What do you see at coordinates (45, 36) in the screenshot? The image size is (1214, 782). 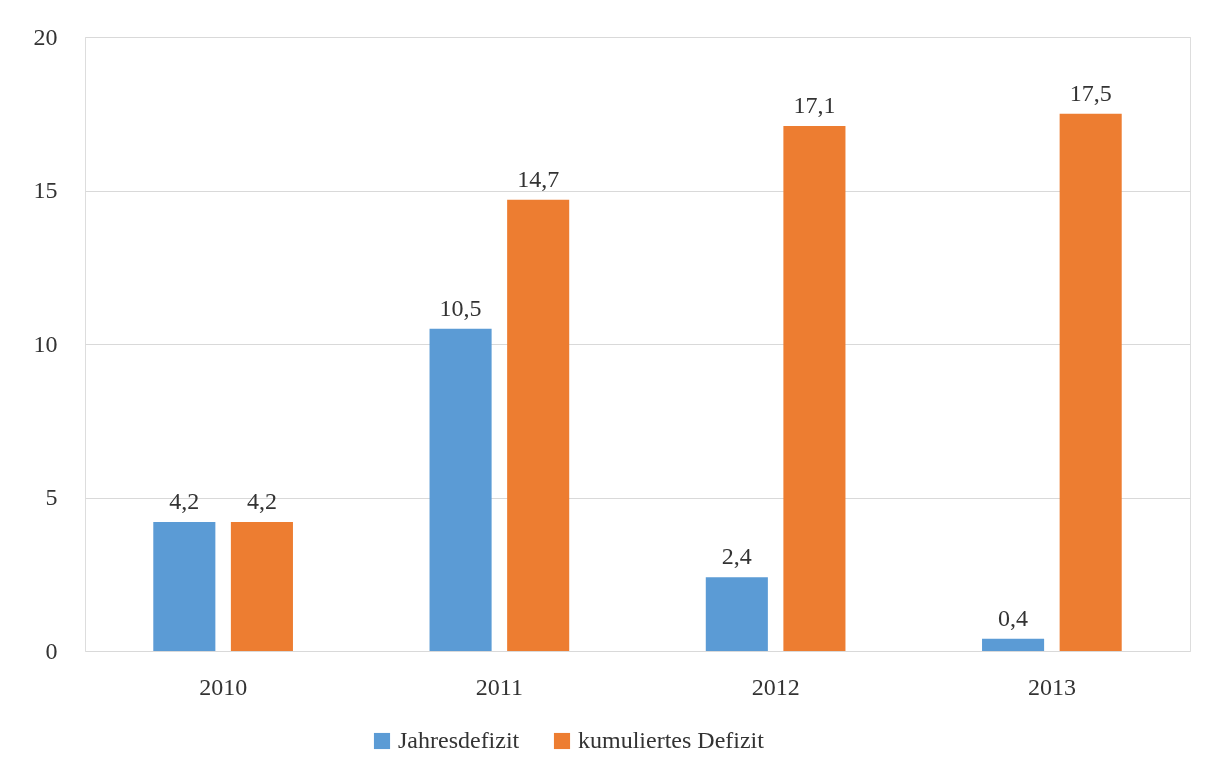 I see `y-tick-label: 20` at bounding box center [45, 36].